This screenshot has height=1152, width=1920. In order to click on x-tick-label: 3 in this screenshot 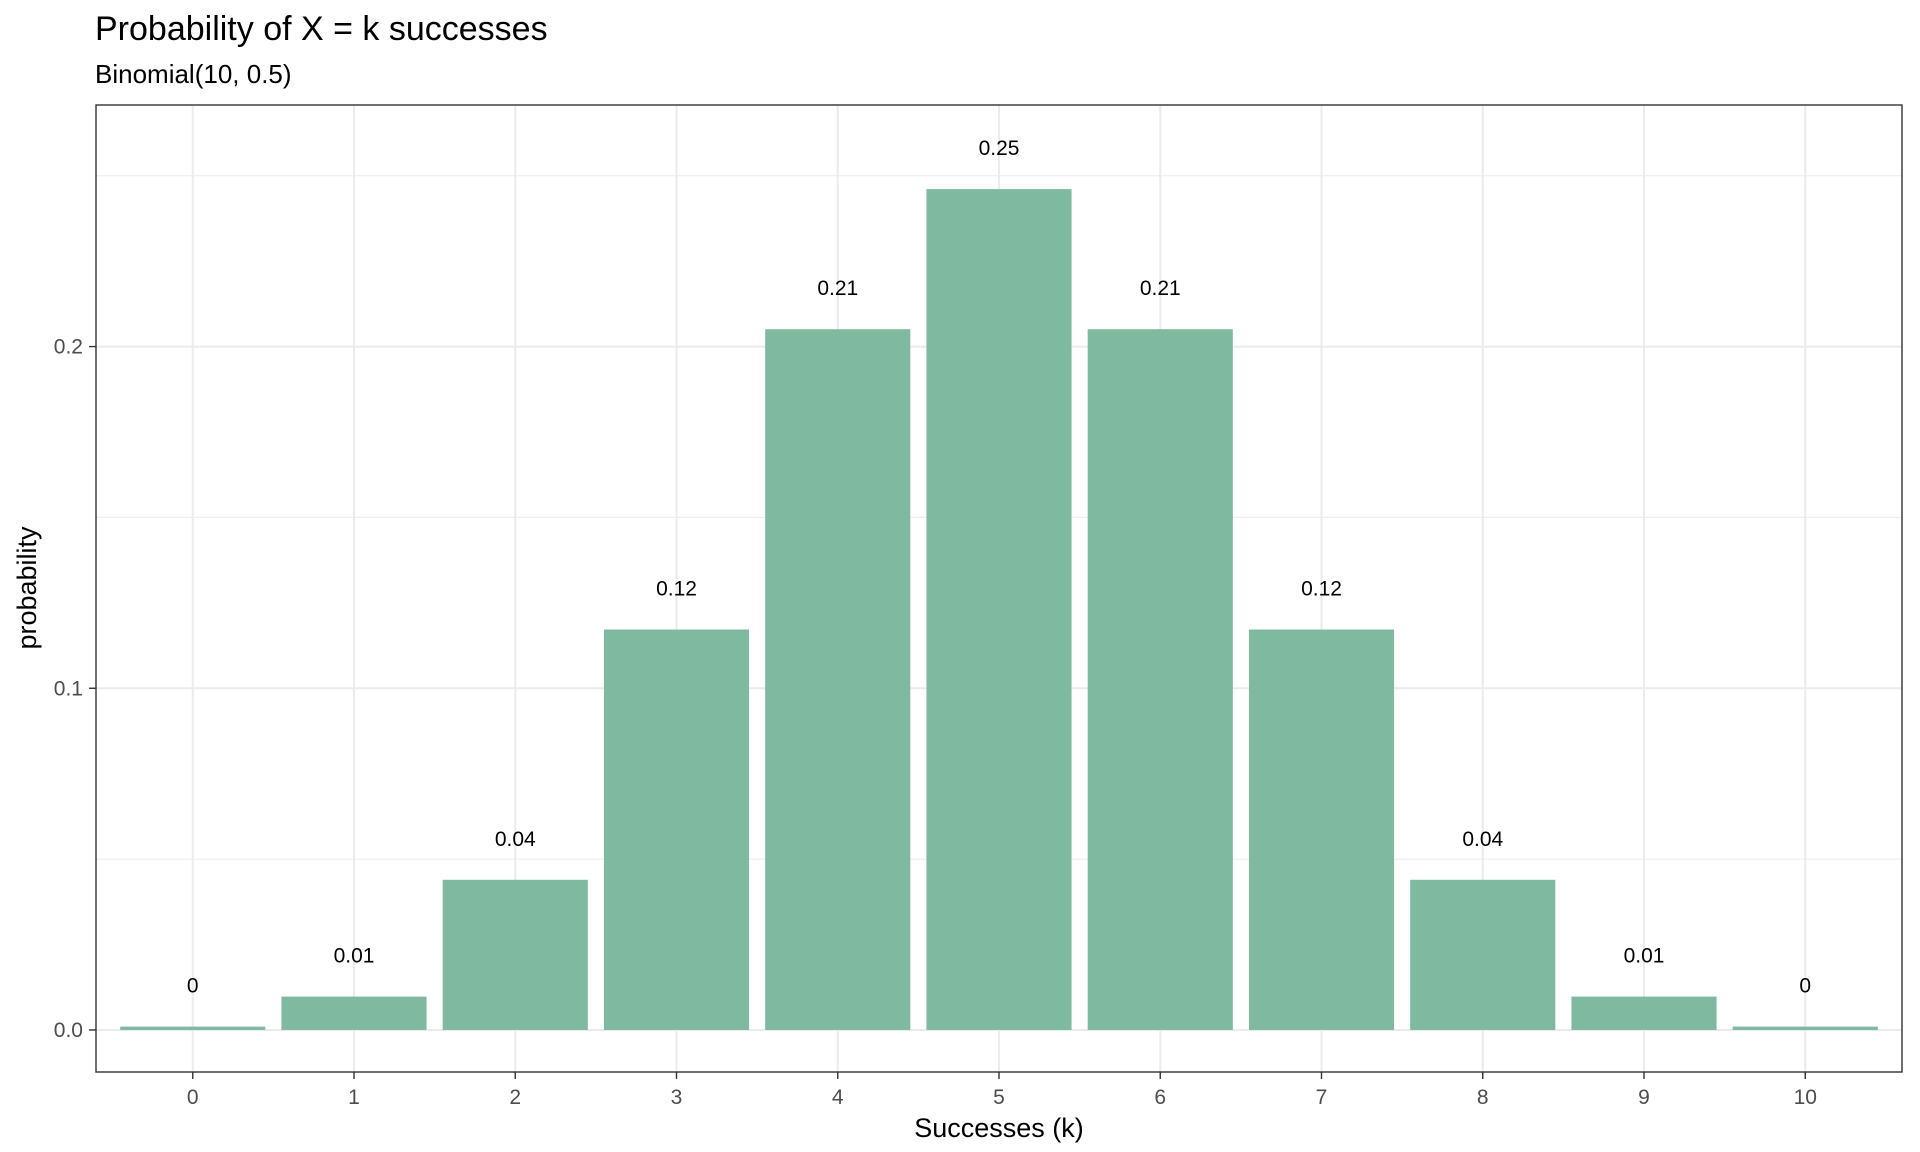, I will do `click(677, 1097)`.